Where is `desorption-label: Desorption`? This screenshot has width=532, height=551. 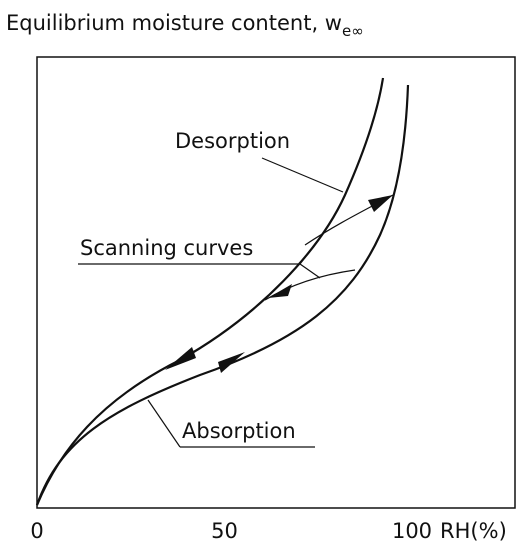 desorption-label: Desorption is located at coordinates (232, 141).